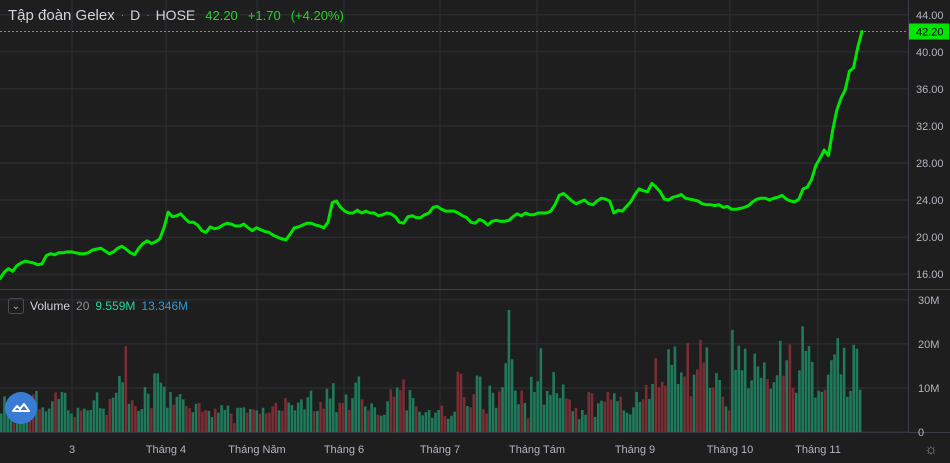  I want to click on symbol-name: Tập đoàn Gelex, so click(61, 15).